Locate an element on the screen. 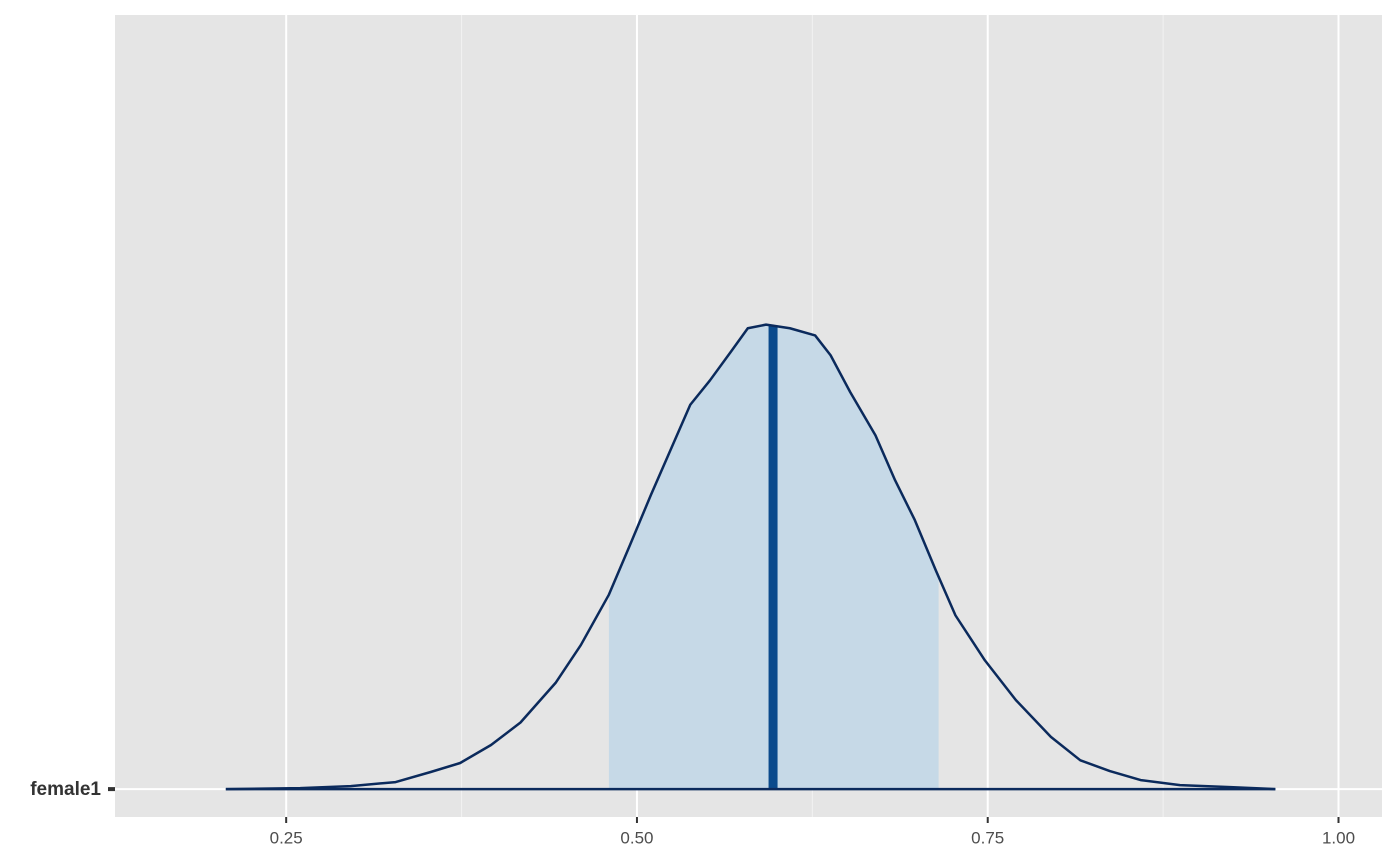 The height and width of the screenshot is (865, 1400). y-tick-label: female1 is located at coordinates (65, 789).